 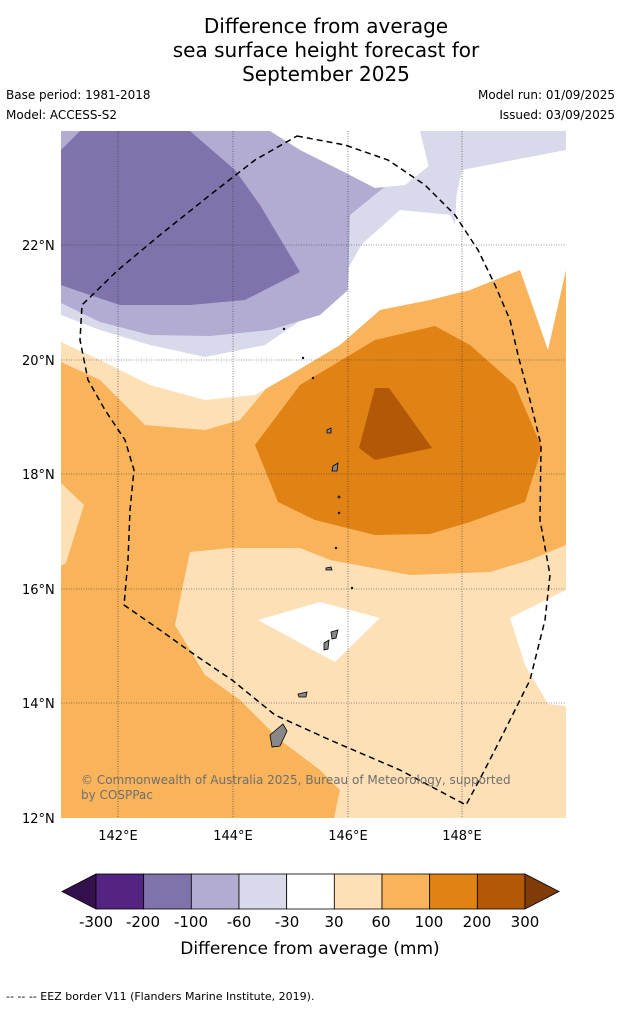 I want to click on colorbar-arrow-high, so click(x=542, y=891).